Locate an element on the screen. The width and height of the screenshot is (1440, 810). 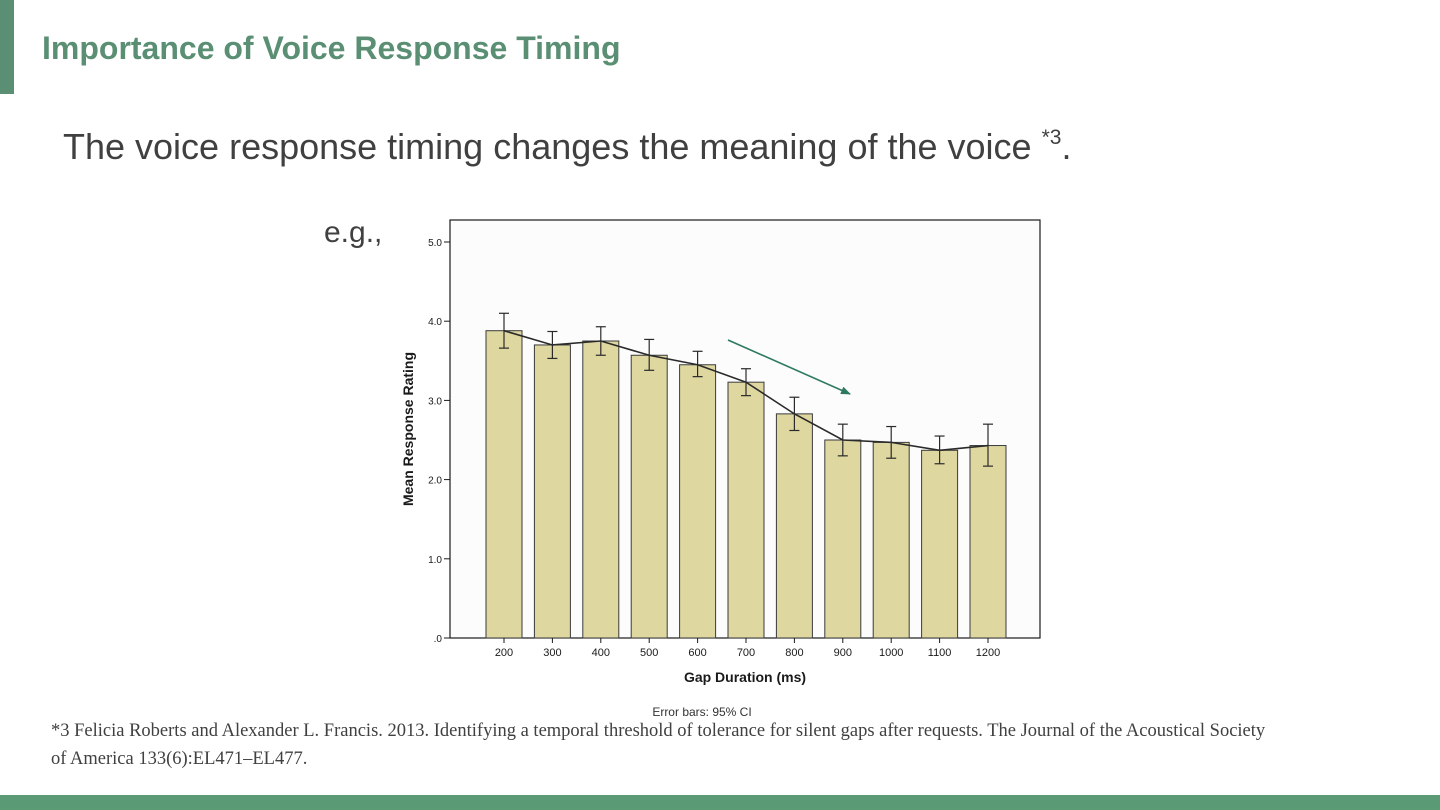
x-tick-label: 1200 is located at coordinates (988, 653).